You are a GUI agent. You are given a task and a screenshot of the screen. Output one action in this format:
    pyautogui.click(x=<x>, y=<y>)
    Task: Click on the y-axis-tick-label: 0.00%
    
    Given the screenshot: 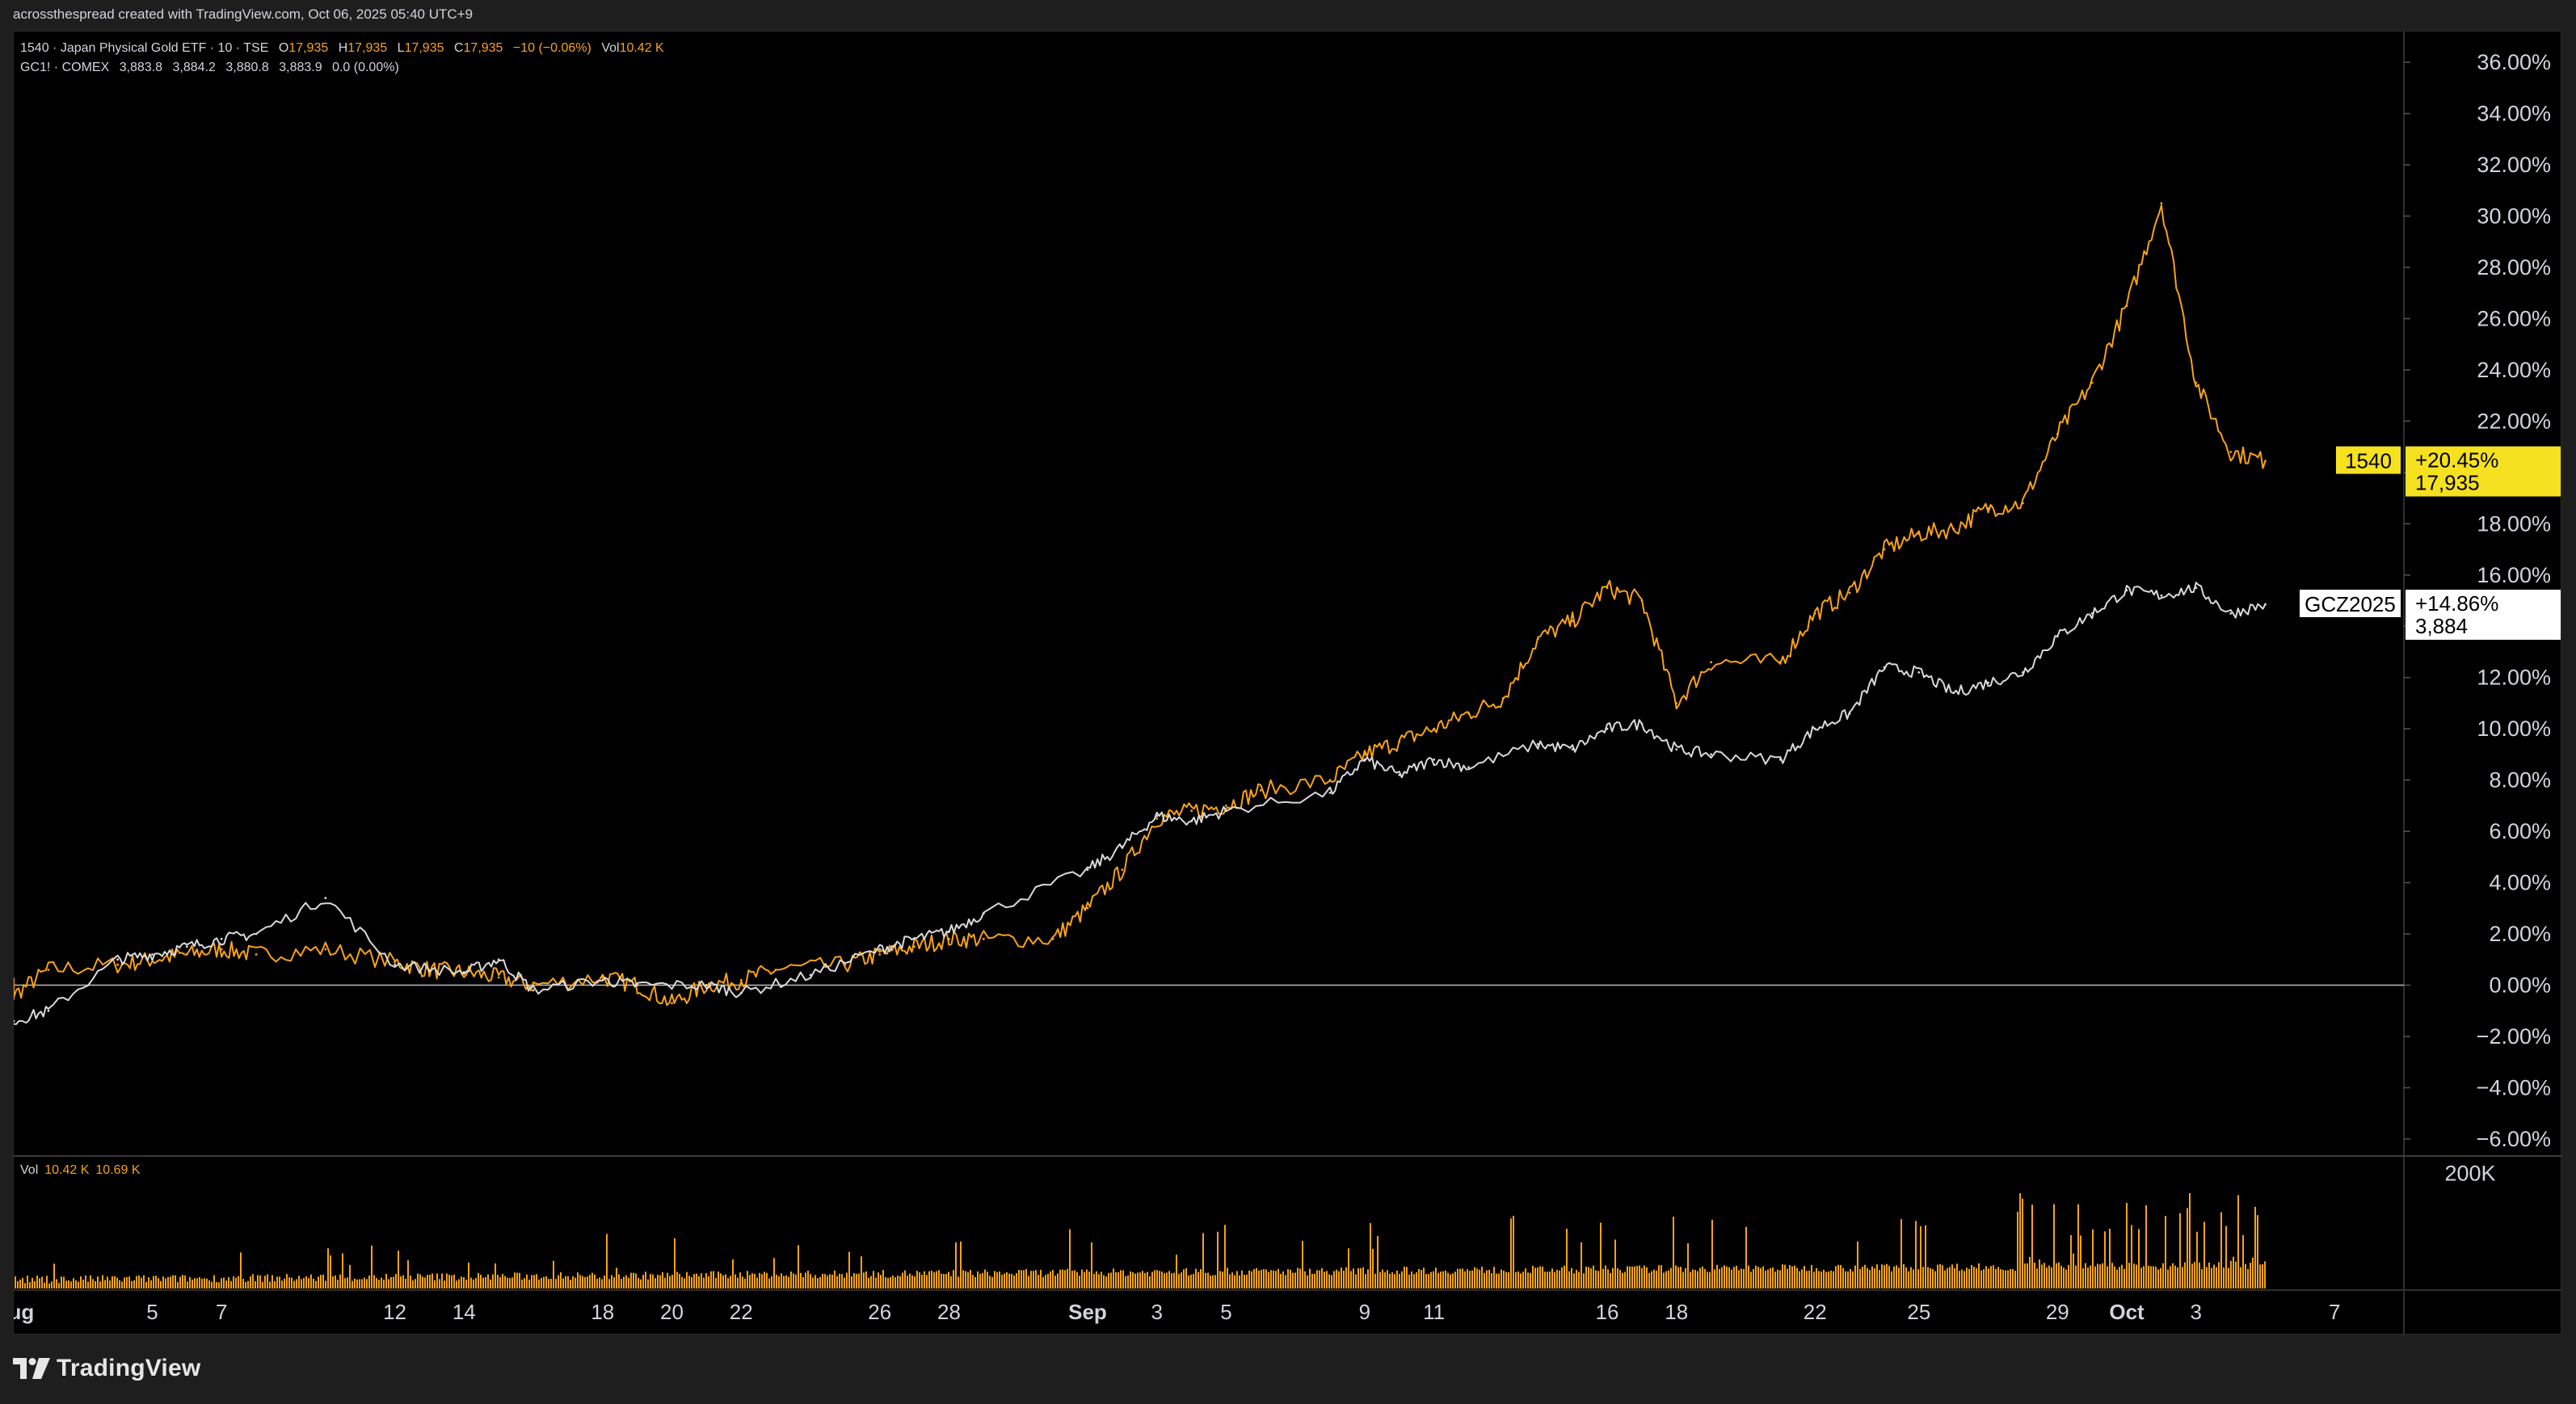 What is the action you would take?
    pyautogui.click(x=2520, y=985)
    